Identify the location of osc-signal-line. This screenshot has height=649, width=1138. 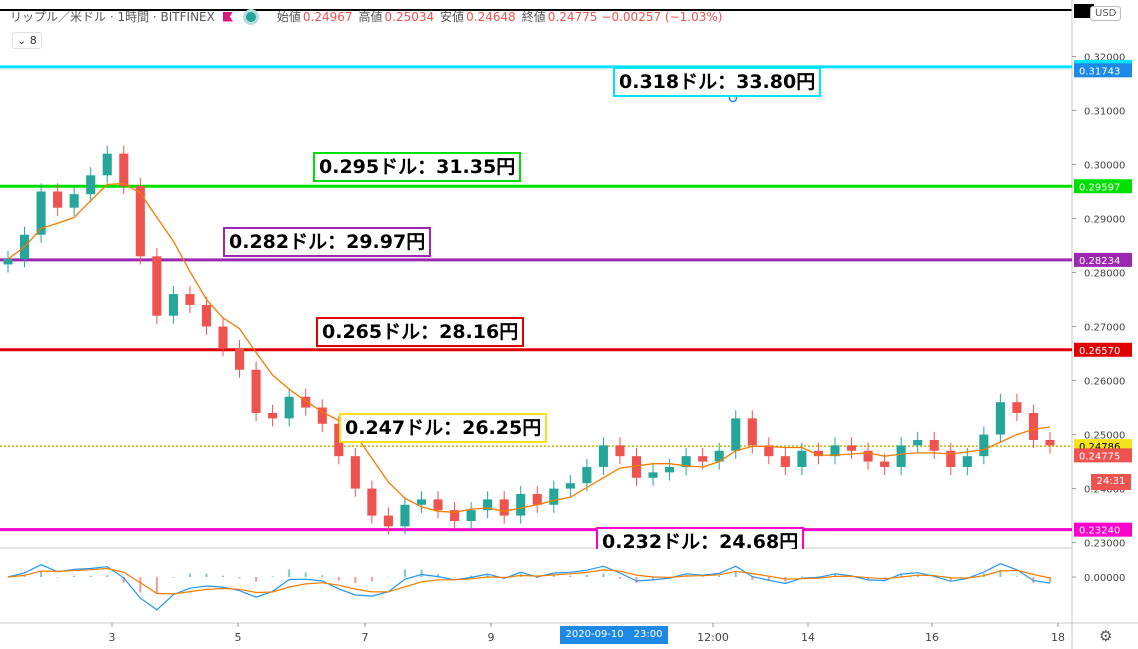
(529, 581).